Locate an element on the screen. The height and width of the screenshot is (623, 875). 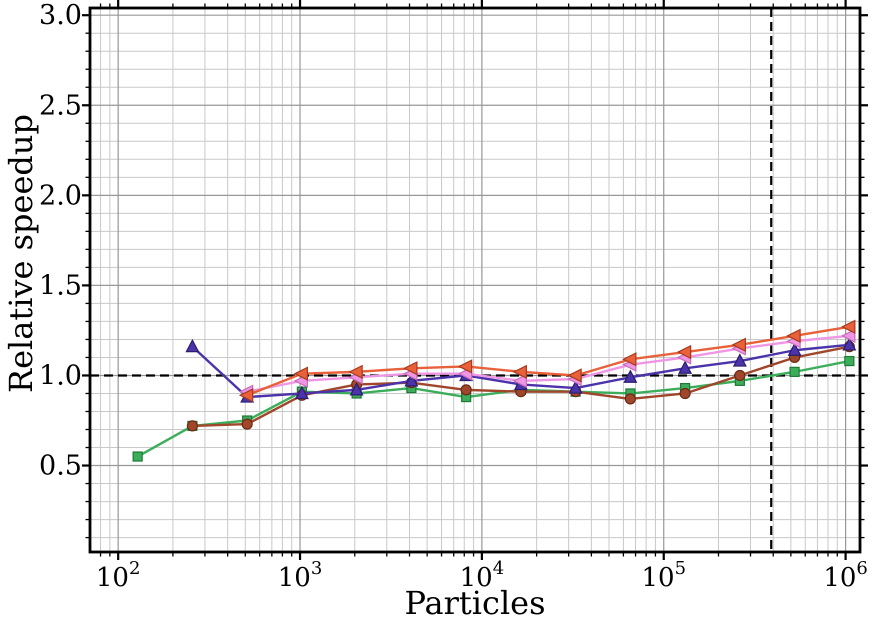
y-tick-label: 2.0 is located at coordinates (60, 195).